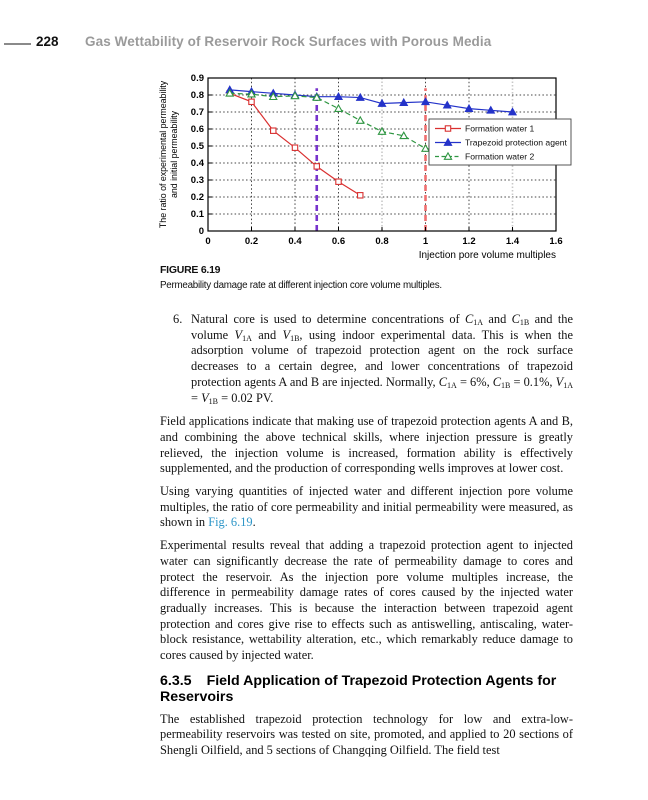  Describe the element at coordinates (198, 214) in the screenshot. I see `svg-text: 0.1` at that location.